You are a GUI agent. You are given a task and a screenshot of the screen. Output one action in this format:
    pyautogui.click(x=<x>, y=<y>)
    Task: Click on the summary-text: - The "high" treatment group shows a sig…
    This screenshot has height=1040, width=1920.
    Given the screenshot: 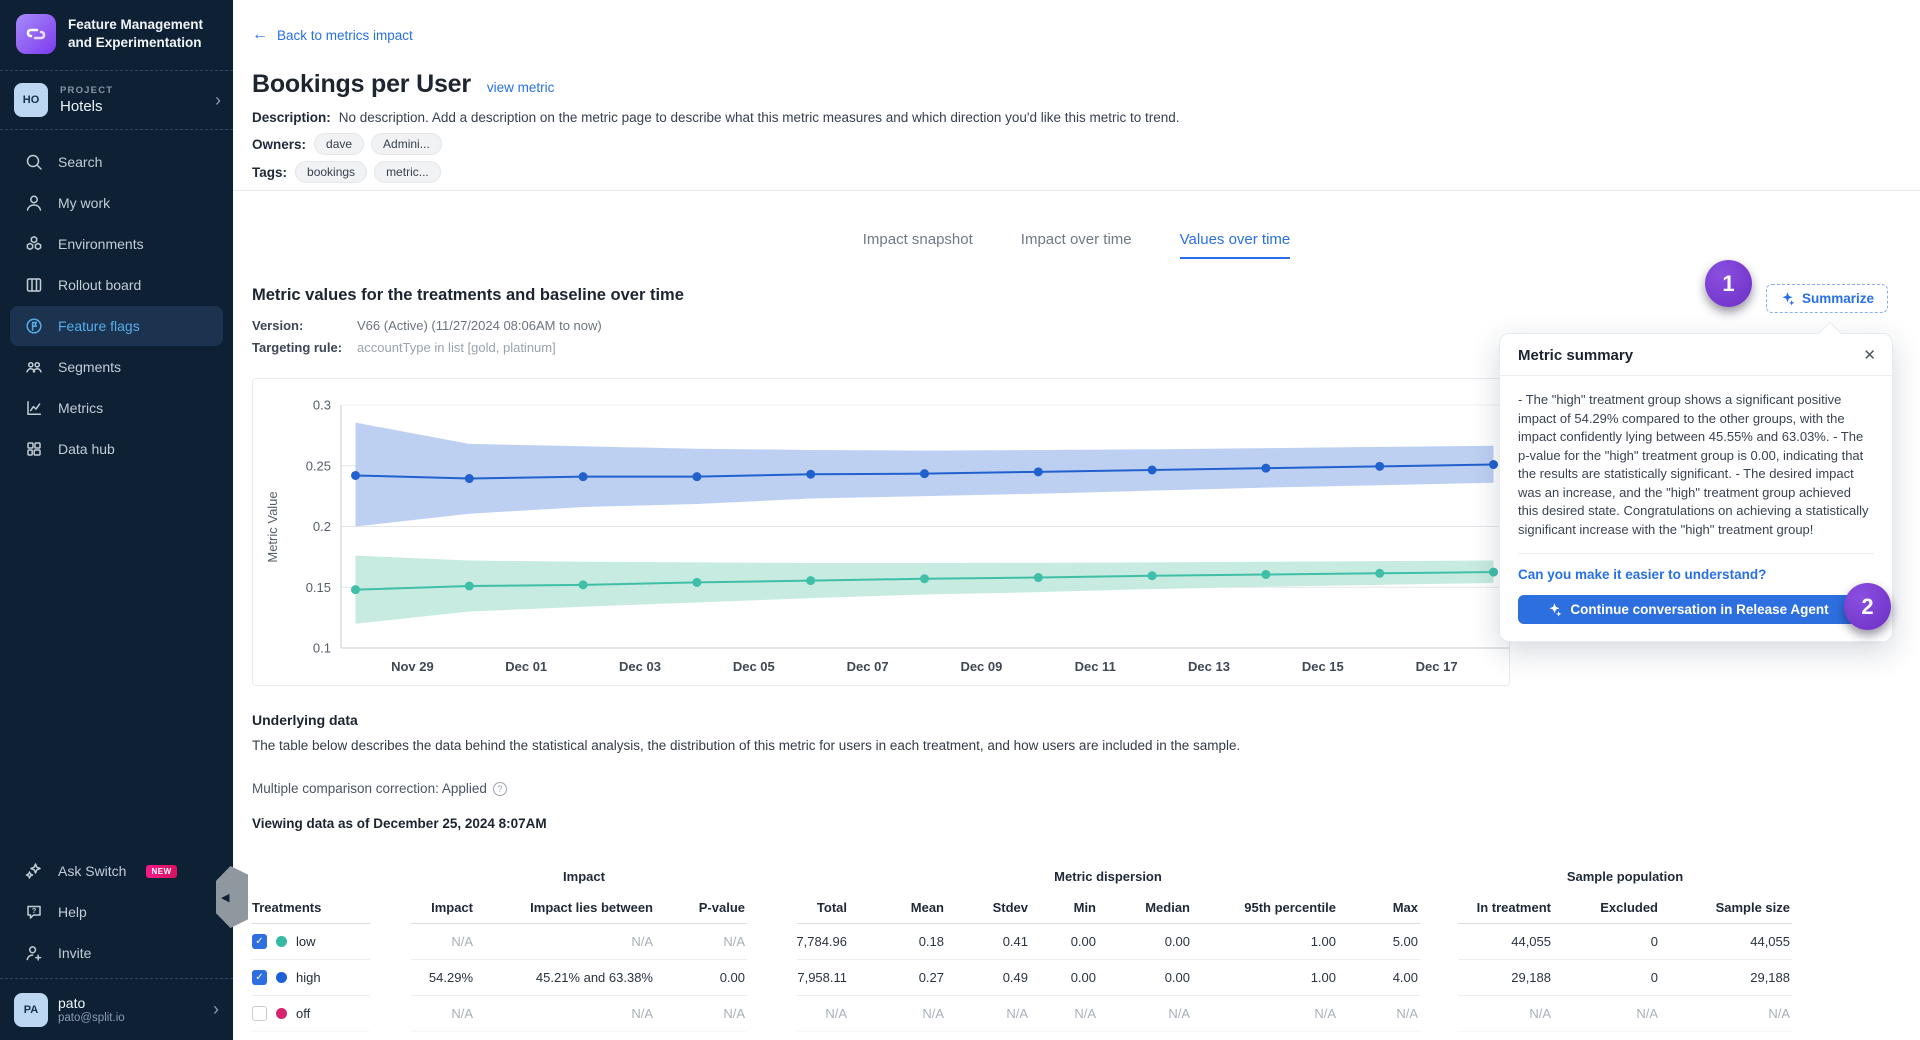 What is the action you would take?
    pyautogui.click(x=1693, y=464)
    